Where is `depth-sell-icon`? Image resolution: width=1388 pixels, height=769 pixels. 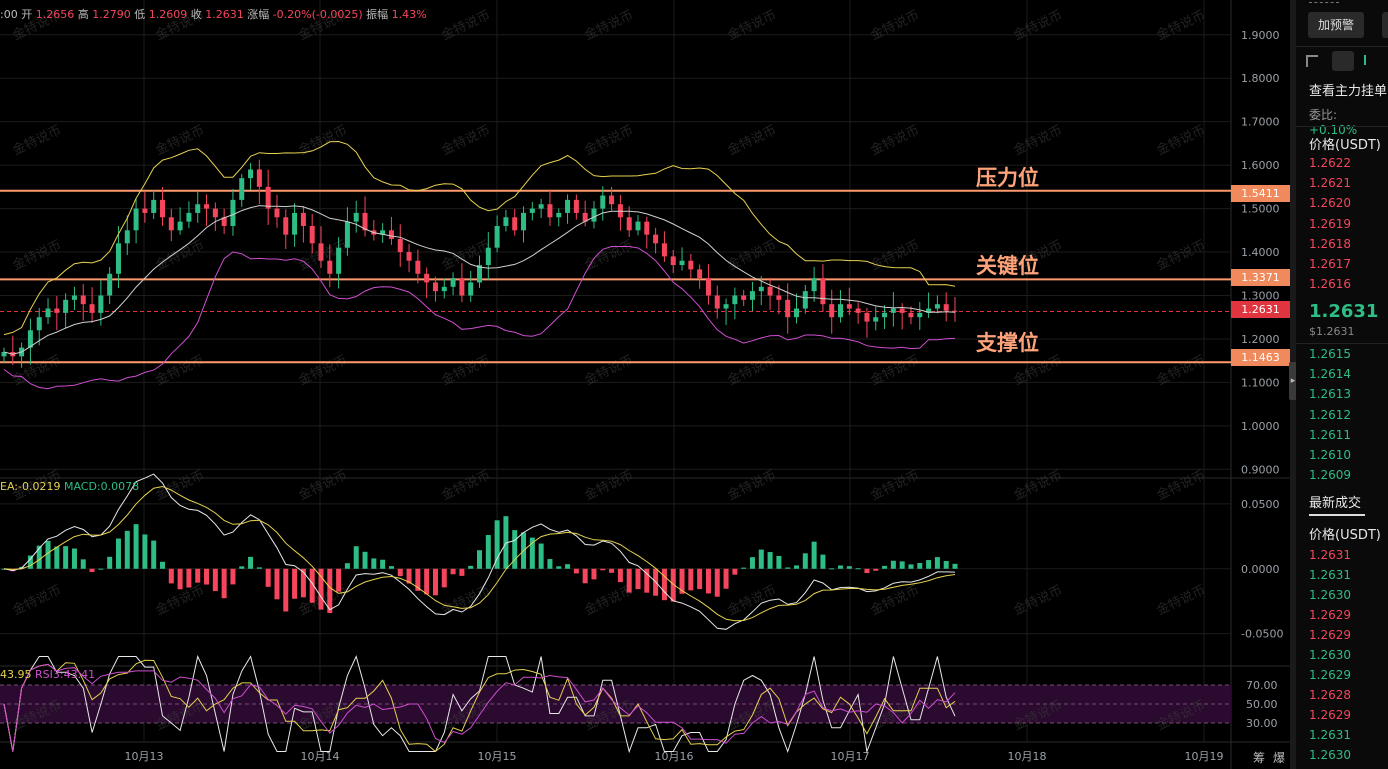
depth-sell-icon is located at coordinates (1343, 61).